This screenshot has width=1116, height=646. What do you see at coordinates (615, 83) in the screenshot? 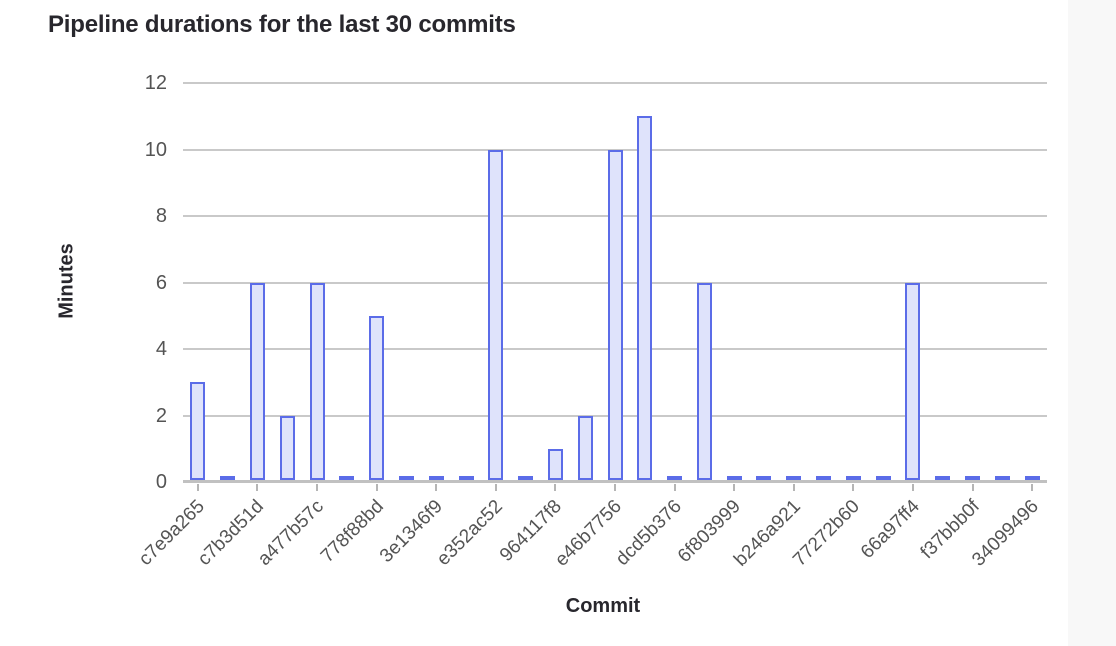
I see `gridline` at bounding box center [615, 83].